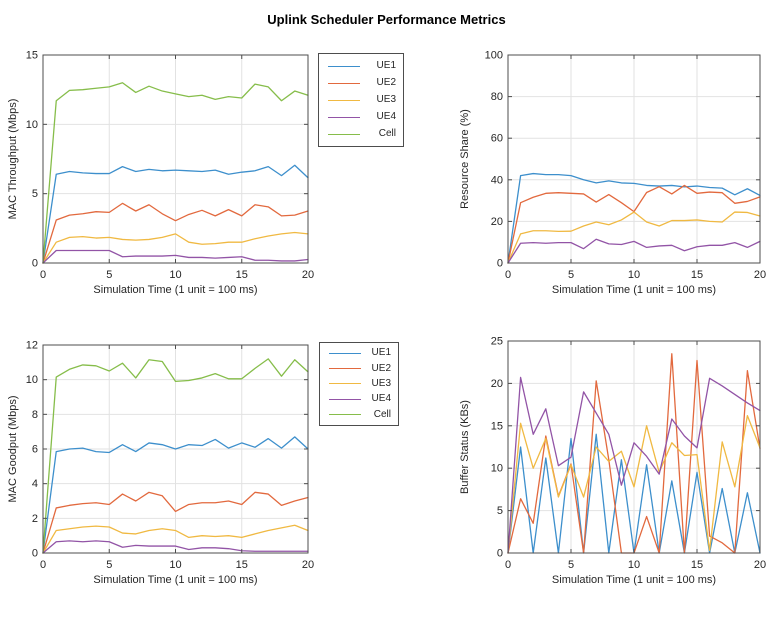 The height and width of the screenshot is (617, 773). What do you see at coordinates (497, 139) in the screenshot?
I see `y-tick-label: 60` at bounding box center [497, 139].